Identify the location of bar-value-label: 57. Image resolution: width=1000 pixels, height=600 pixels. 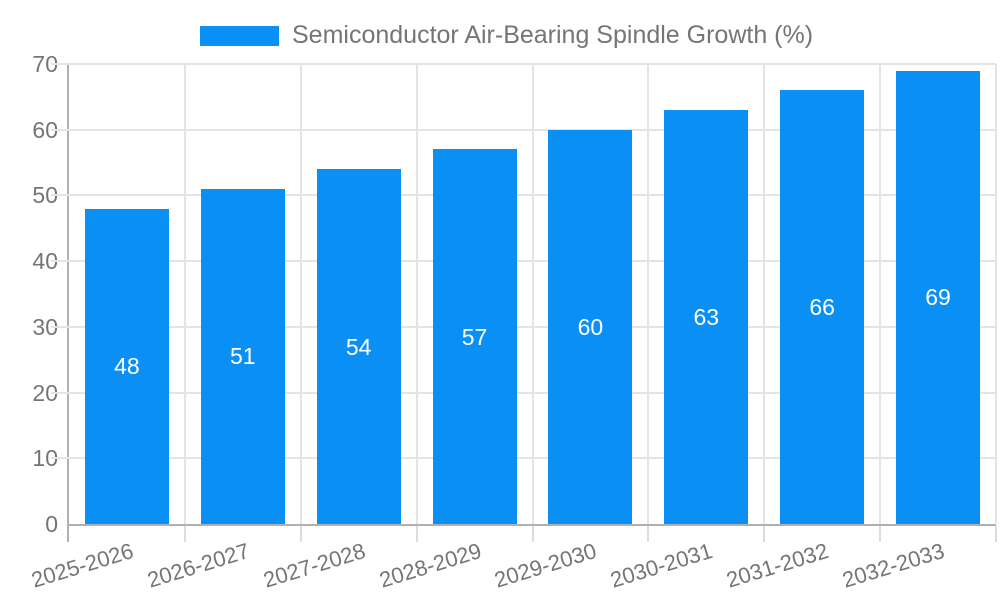
(474, 336).